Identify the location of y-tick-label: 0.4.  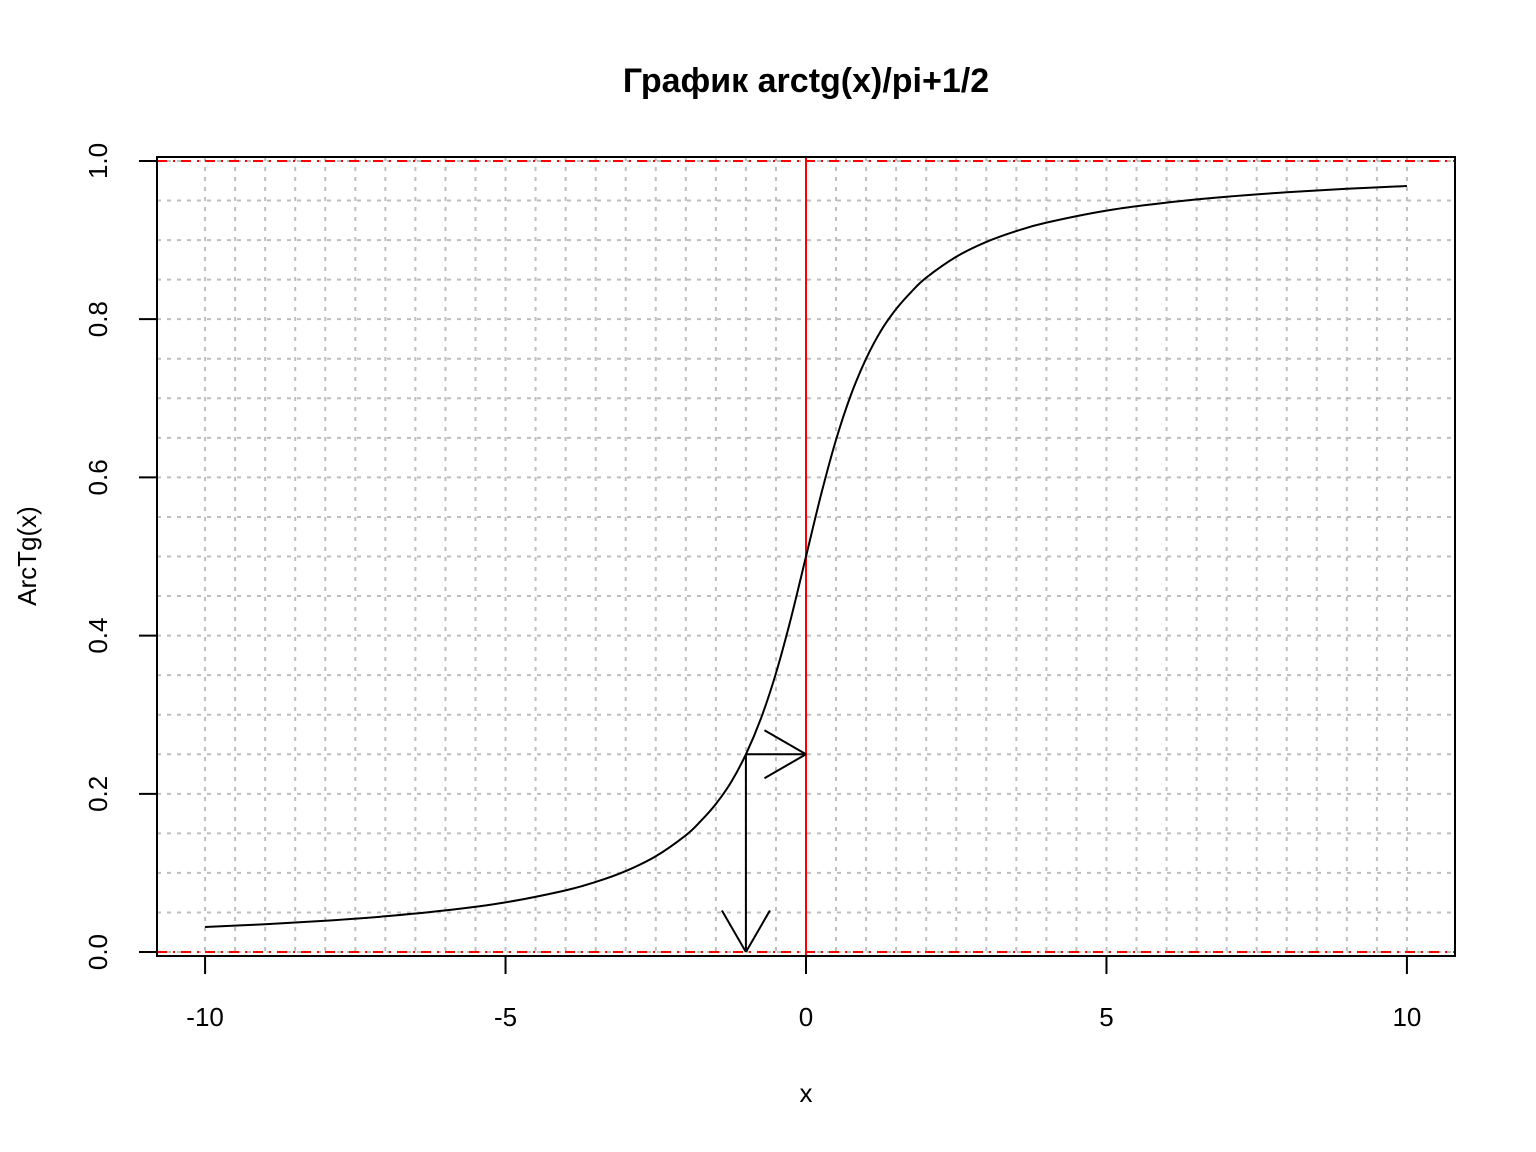
(98, 636).